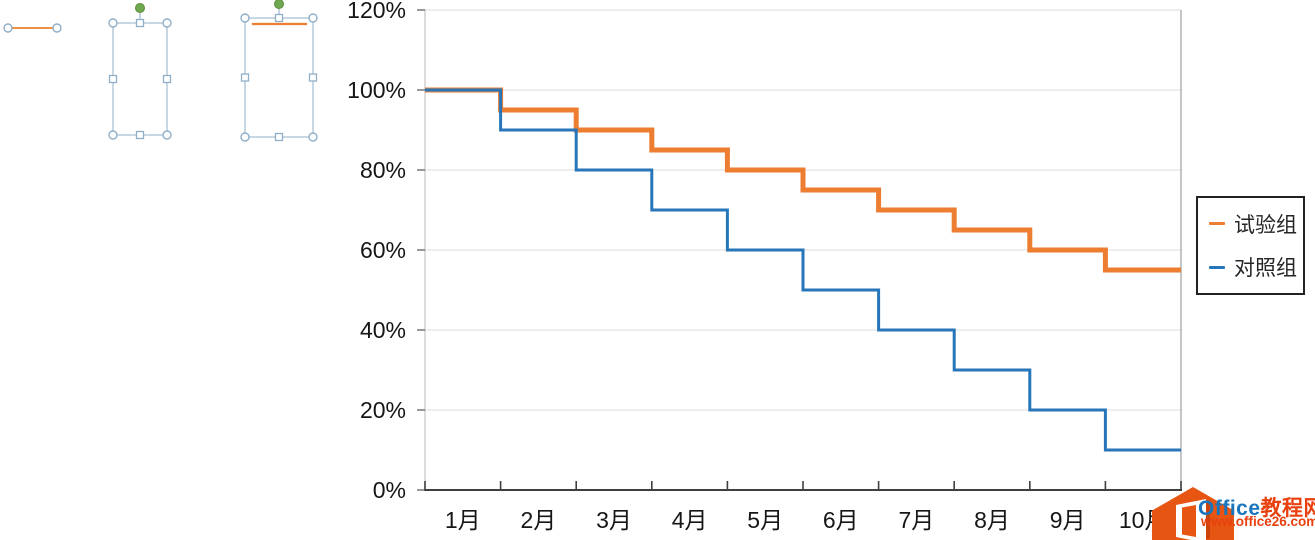  I want to click on selected-line-shape, so click(35, 29).